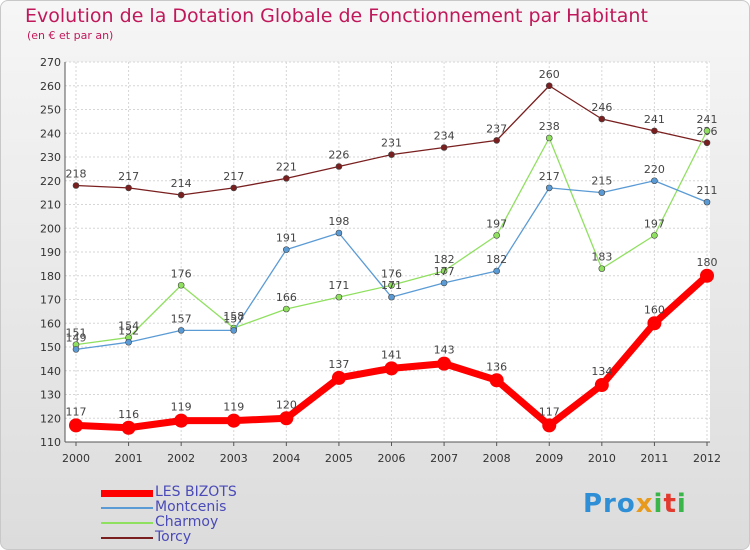 Image resolution: width=750 pixels, height=550 pixels. What do you see at coordinates (549, 74) in the screenshot?
I see `data-label-torcy: 260` at bounding box center [549, 74].